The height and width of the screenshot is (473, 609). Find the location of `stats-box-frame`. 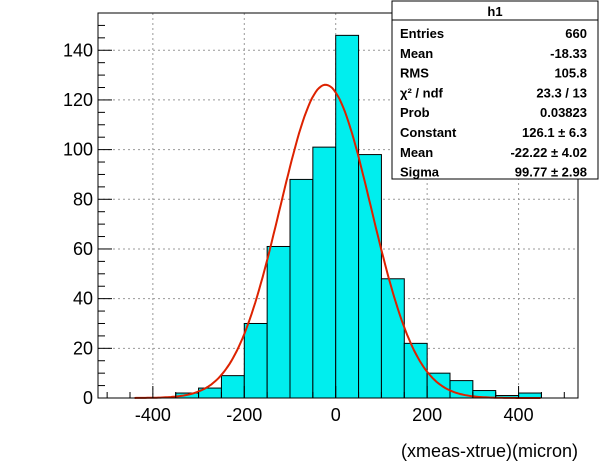

stats-box-frame is located at coordinates (495, 90).